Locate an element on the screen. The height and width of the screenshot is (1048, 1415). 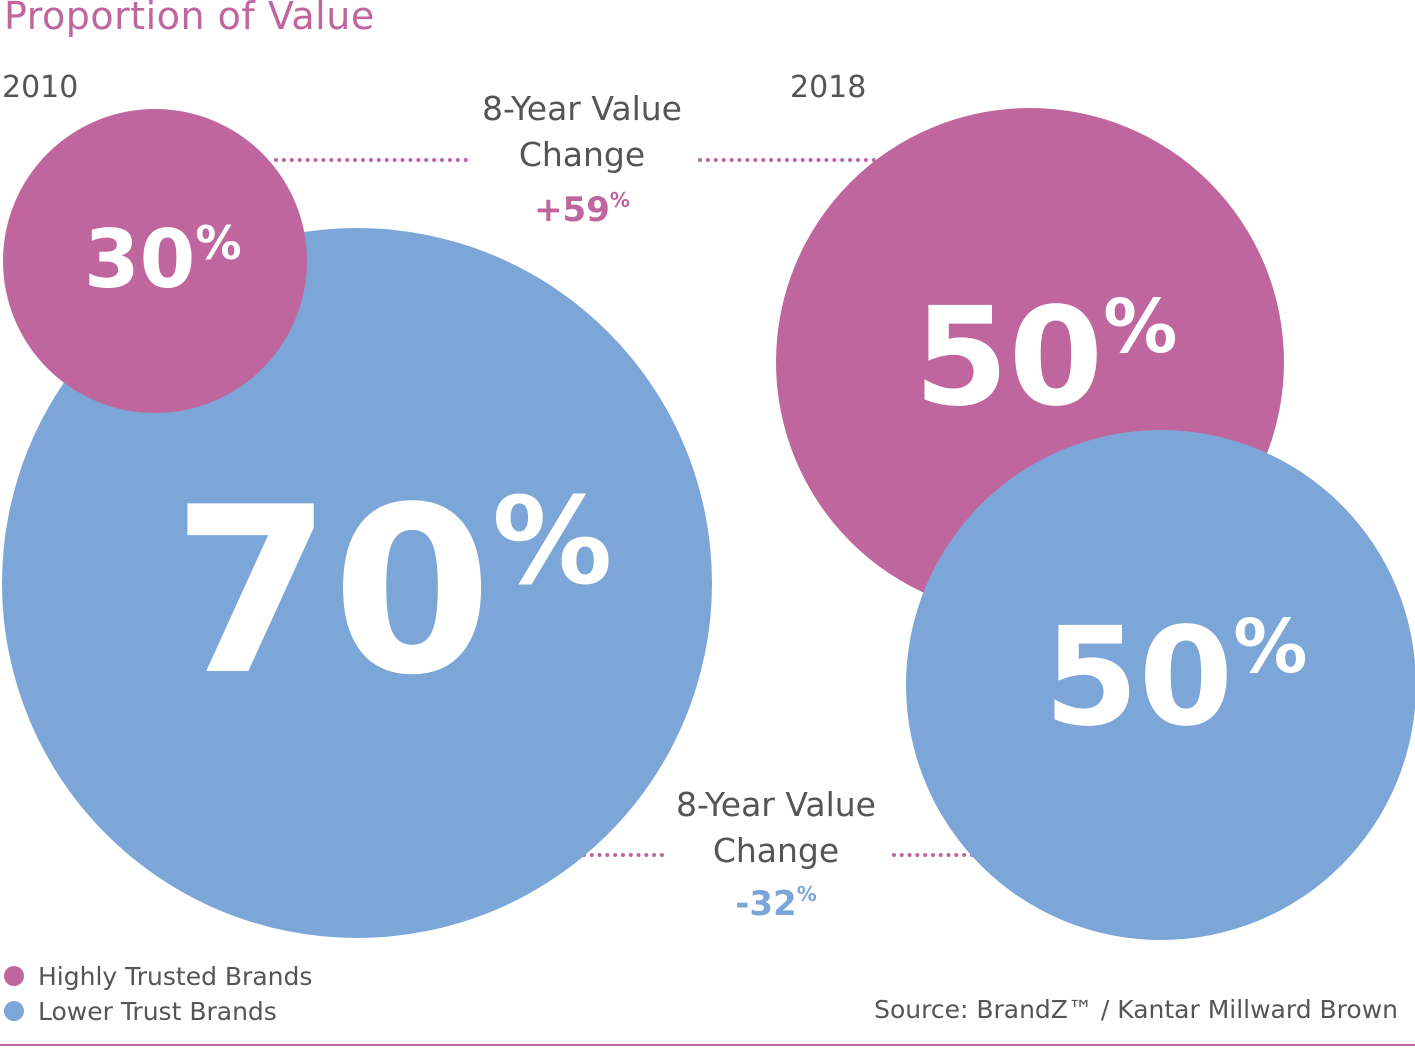
change-value-lower-trust: -32% is located at coordinates (776, 903).